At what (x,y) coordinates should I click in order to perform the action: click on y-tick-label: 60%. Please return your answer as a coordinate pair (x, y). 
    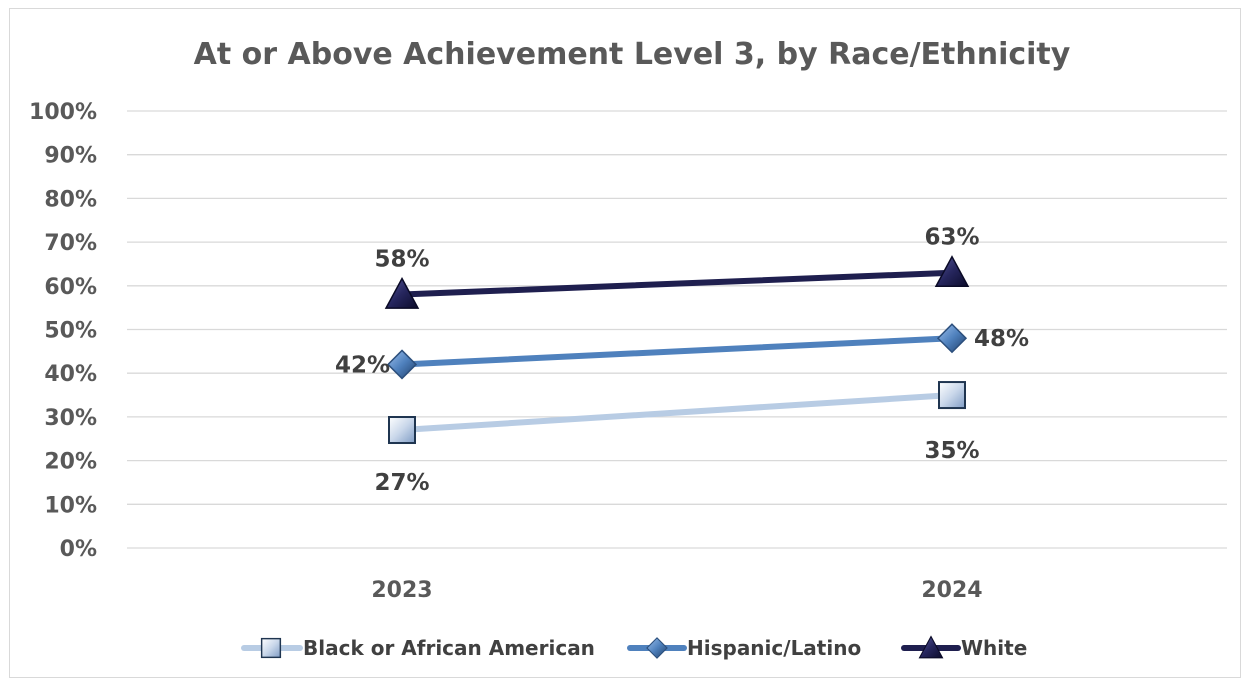
    Looking at the image, I should click on (70, 287).